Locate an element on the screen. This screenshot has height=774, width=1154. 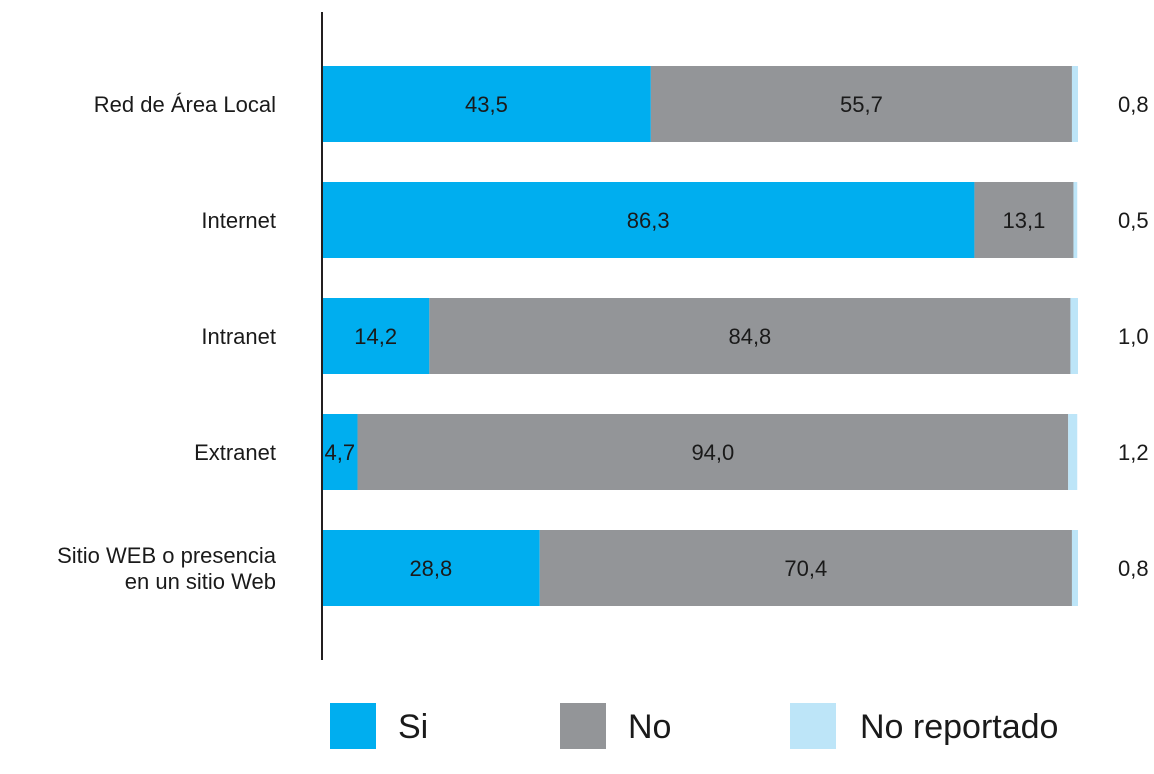
category-label-line: Internet is located at coordinates (238, 220).